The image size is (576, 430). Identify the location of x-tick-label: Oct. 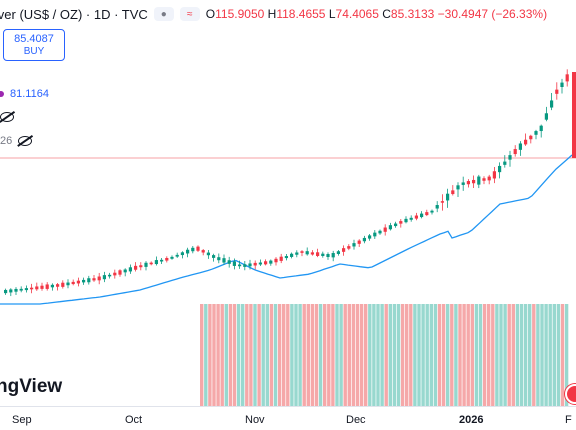
(134, 420).